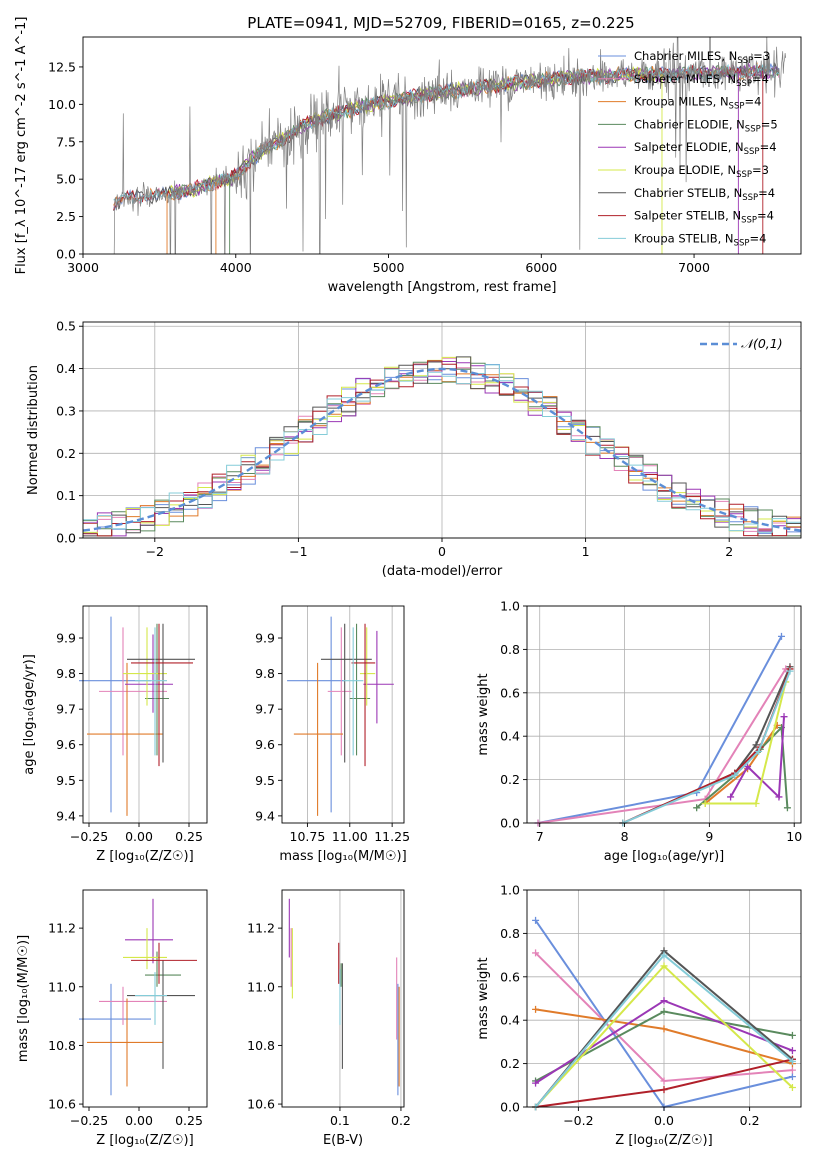 This screenshot has width=819, height=1170. Describe the element at coordinates (29, 714) in the screenshot. I see `y-axis-label: age [log₁₀(age/yr)]` at that location.